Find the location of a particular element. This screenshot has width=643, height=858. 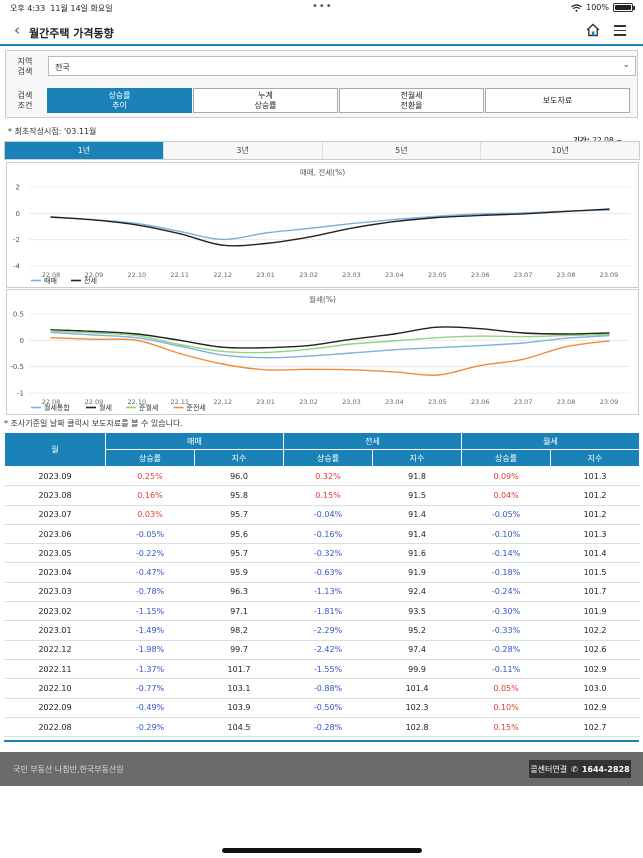

cell-monthly-rate: -0.30% is located at coordinates (506, 611).